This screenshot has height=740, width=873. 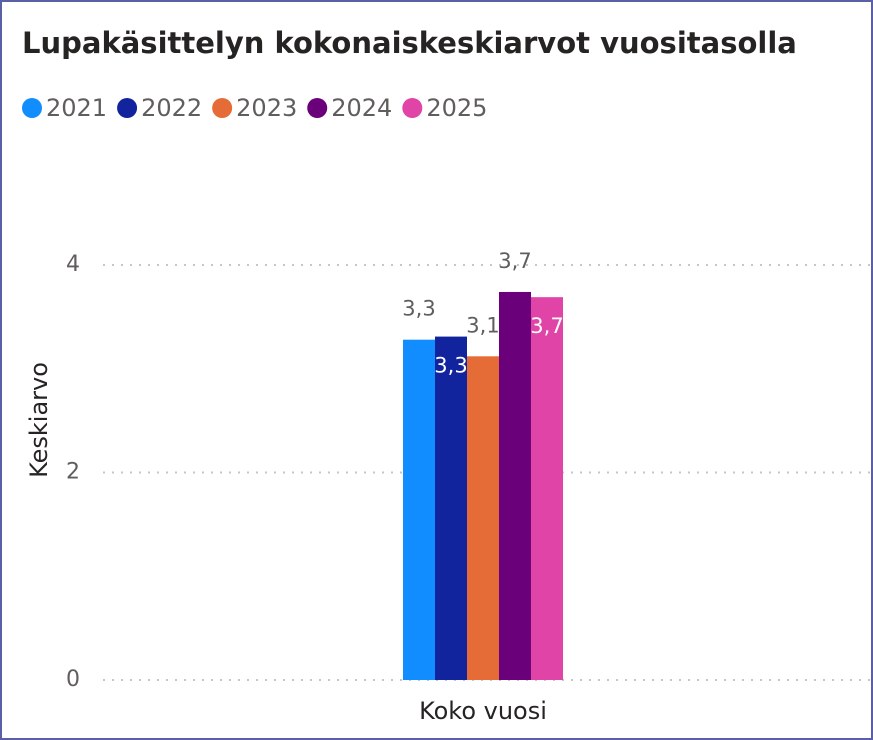 What do you see at coordinates (171, 108) in the screenshot?
I see `legend-label: 2022` at bounding box center [171, 108].